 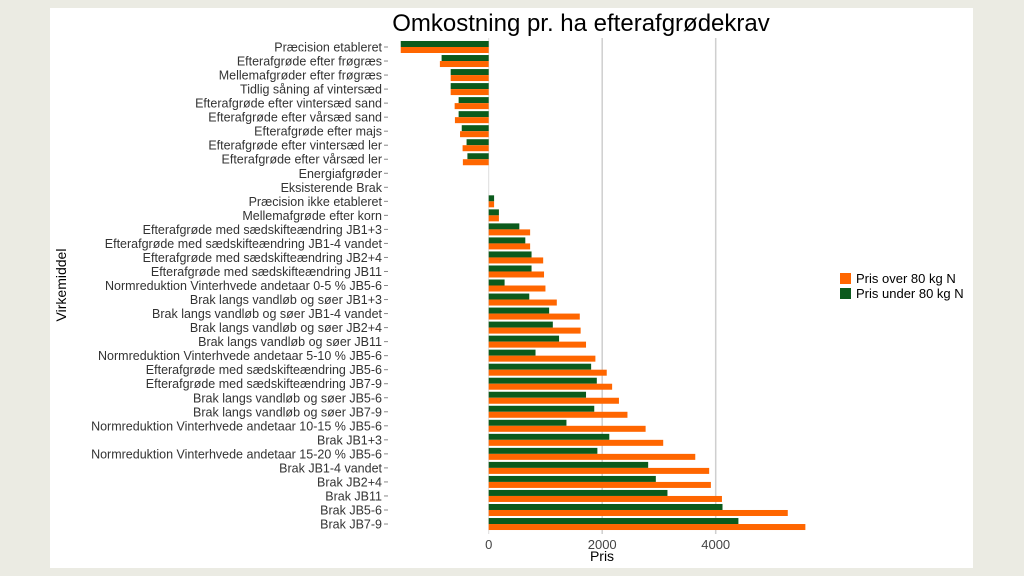 What do you see at coordinates (295, 118) in the screenshot?
I see `y-tick-label: Efterafgrøde efter vårsæd sand` at bounding box center [295, 118].